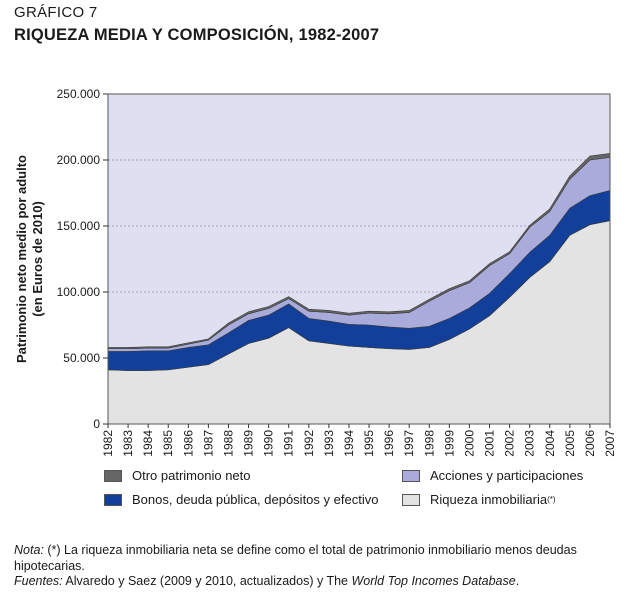  What do you see at coordinates (610, 443) in the screenshot?
I see `x-tick-label: 2007` at bounding box center [610, 443].